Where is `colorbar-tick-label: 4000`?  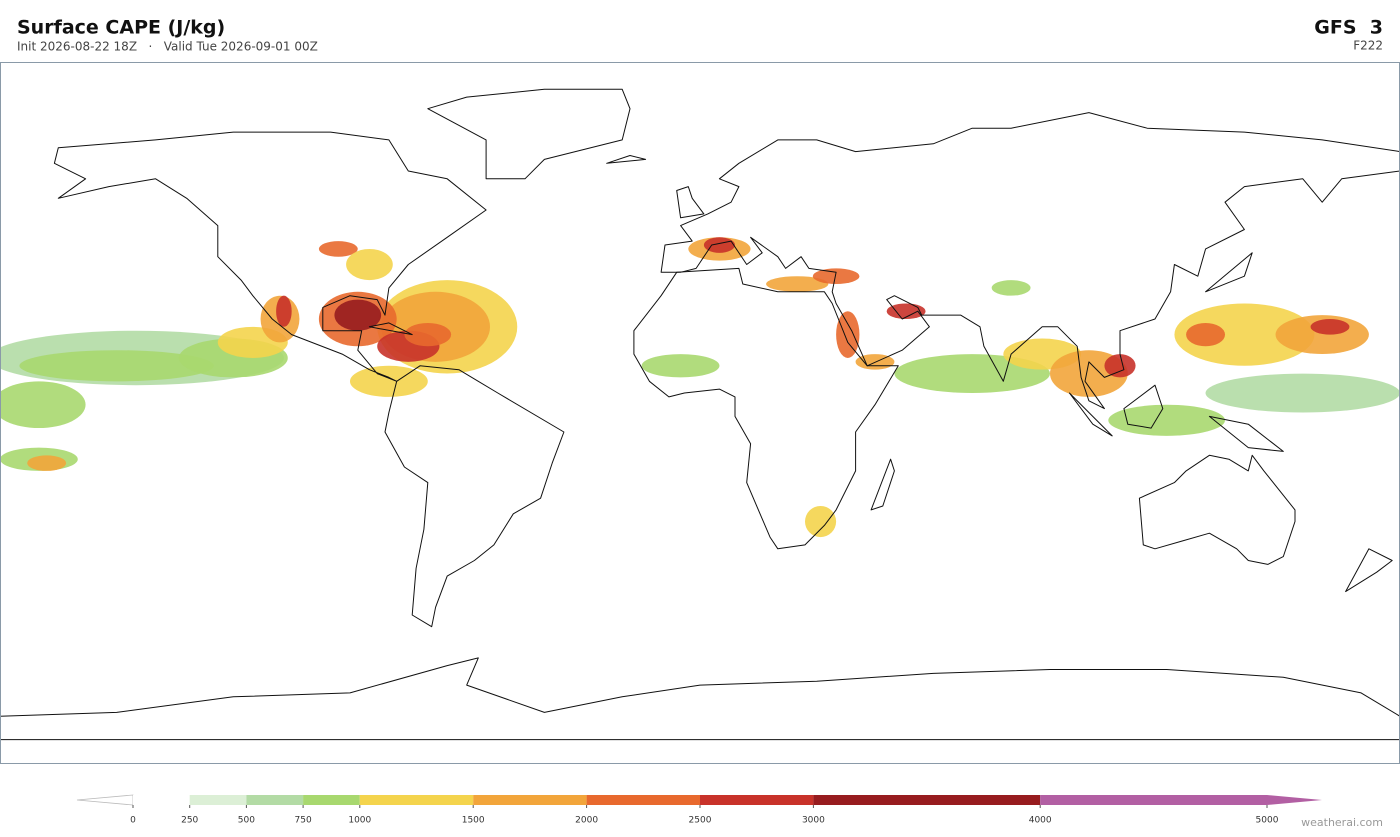 colorbar-tick-label: 4000 is located at coordinates (1040, 821).